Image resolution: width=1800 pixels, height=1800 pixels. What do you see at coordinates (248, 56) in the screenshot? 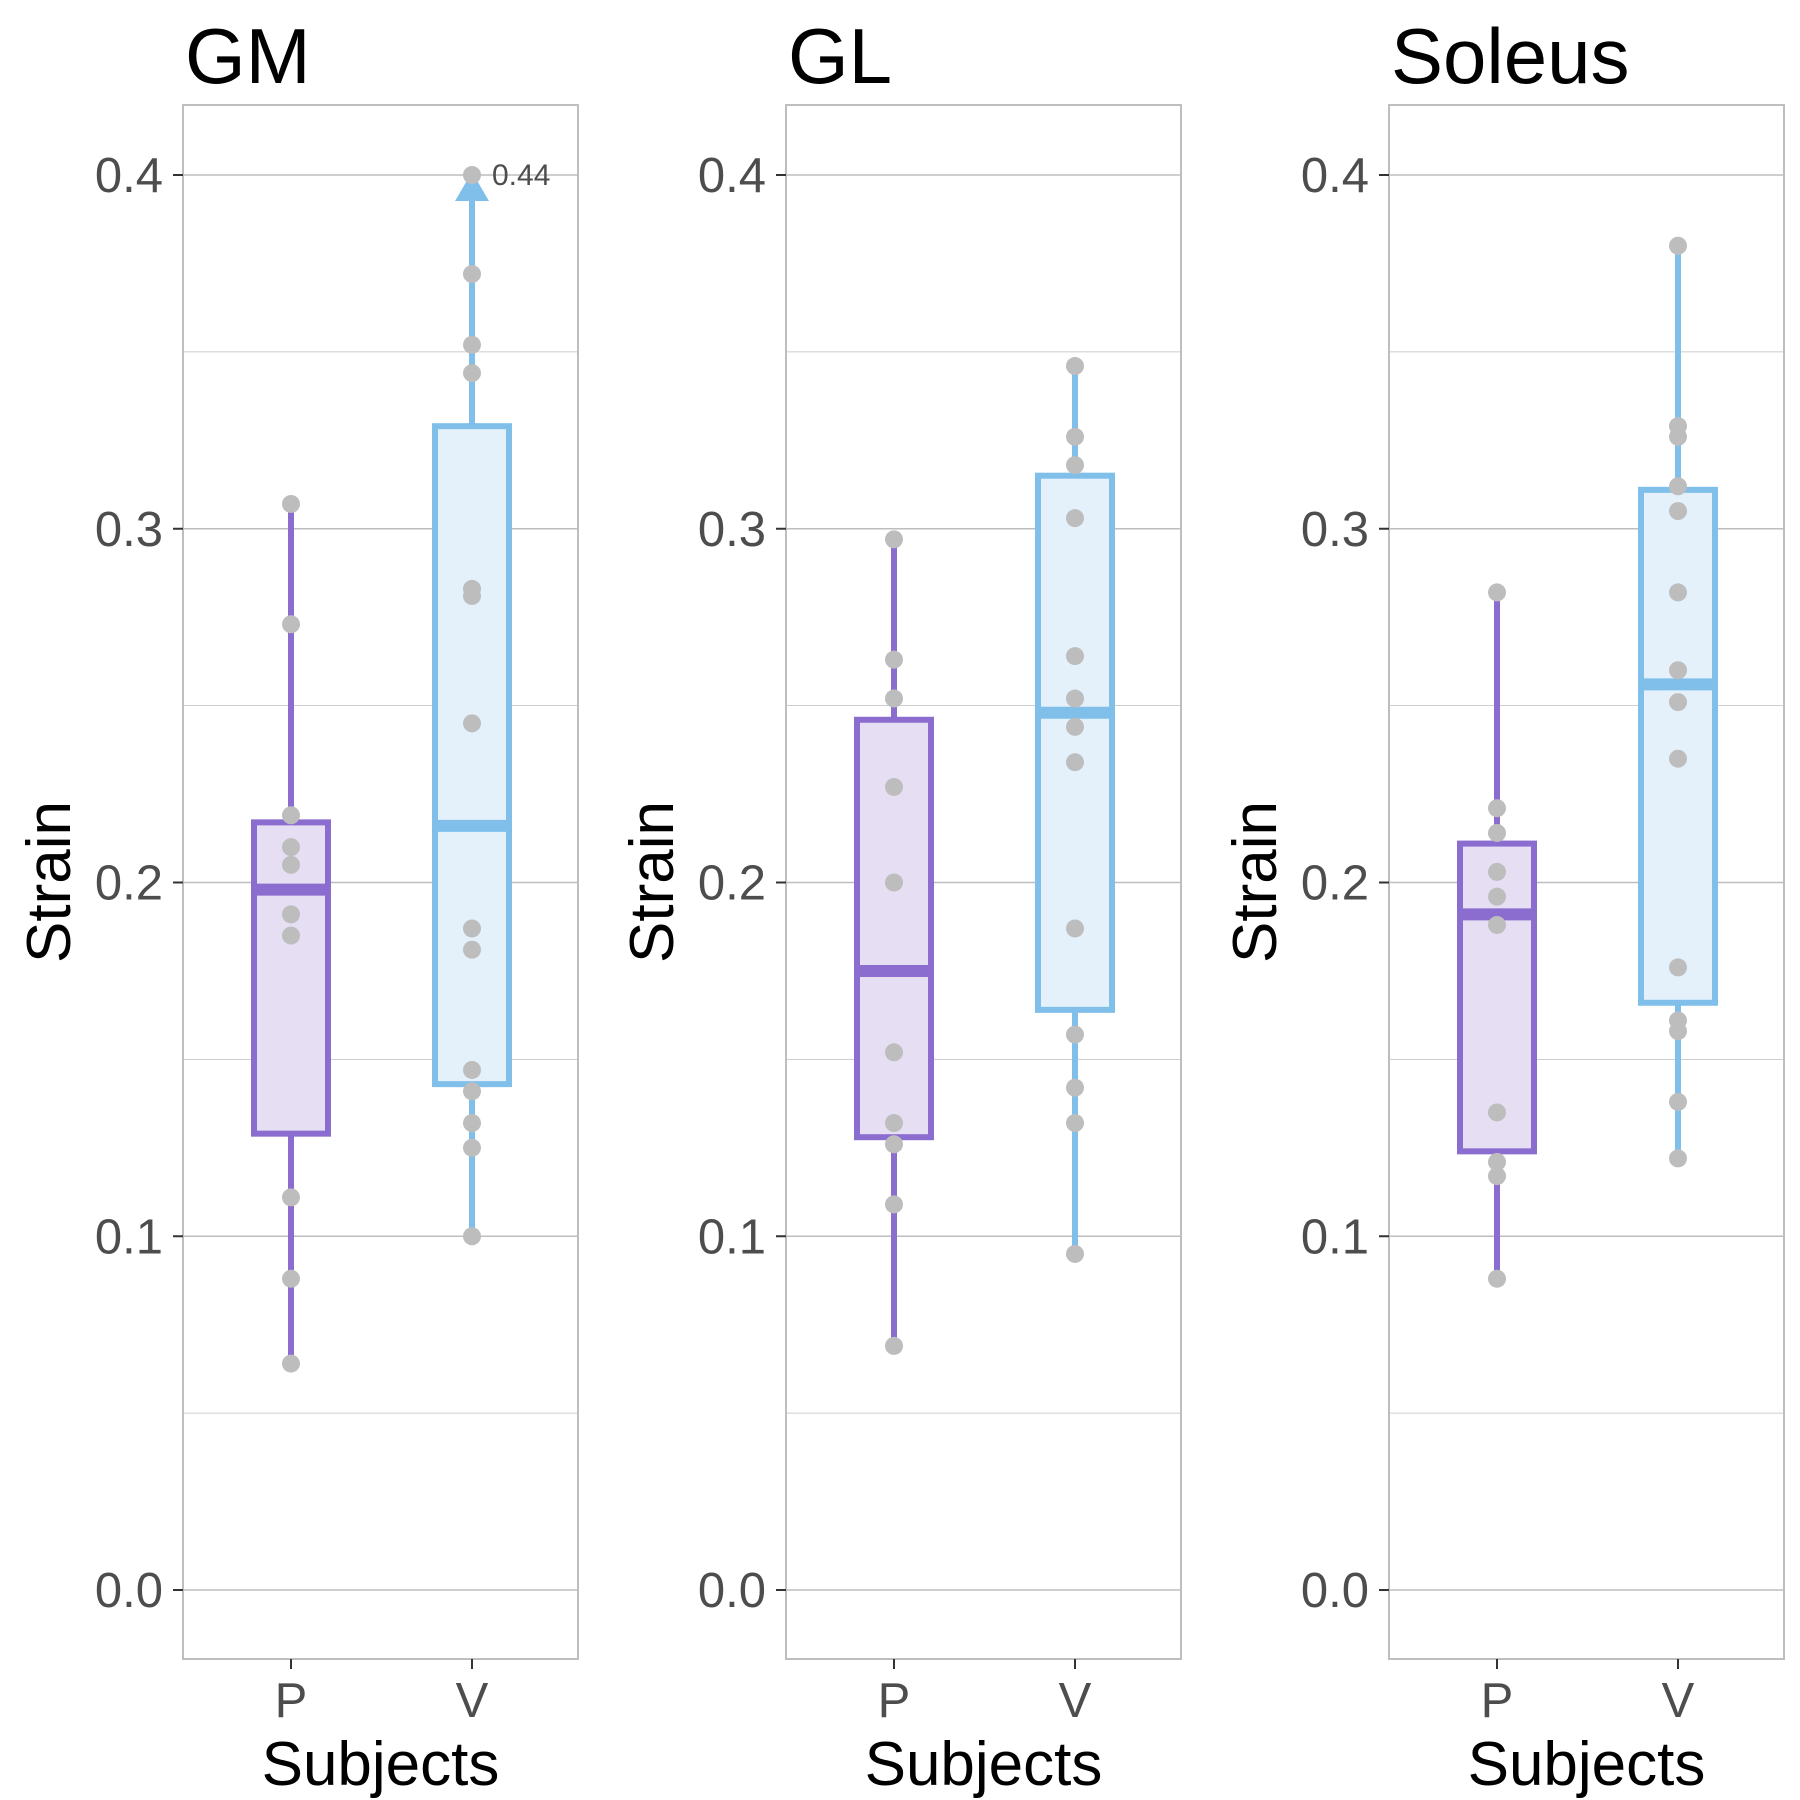
I see `panel-title: GM` at bounding box center [248, 56].